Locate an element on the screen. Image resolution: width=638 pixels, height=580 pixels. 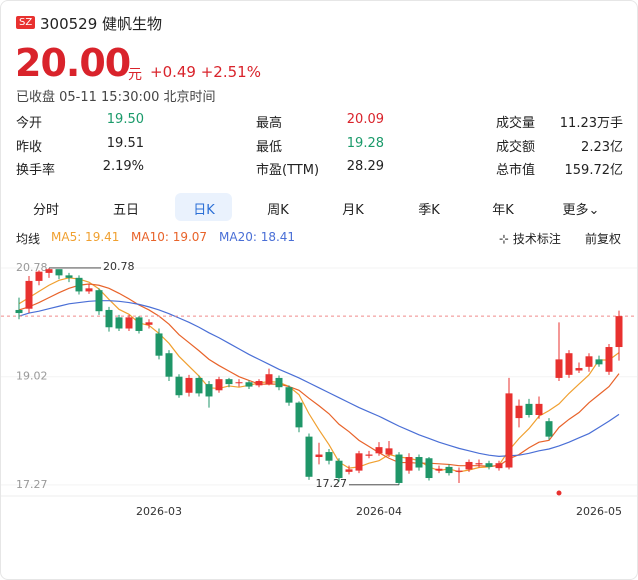
tab-highlight is located at coordinates (203, 207).